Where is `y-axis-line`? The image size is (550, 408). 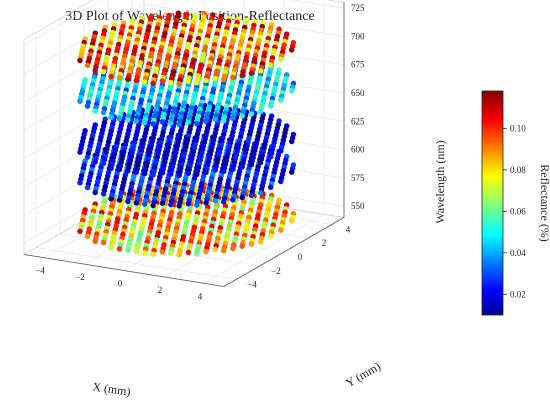
y-axis-line is located at coordinates (284, 252).